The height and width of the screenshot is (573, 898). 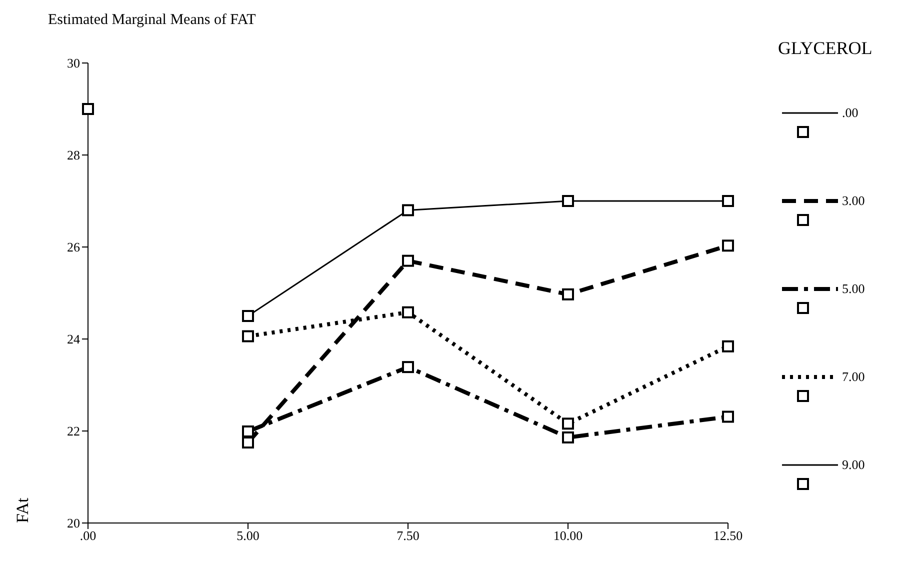 What do you see at coordinates (568, 536) in the screenshot?
I see `x-tick-label: 10.00` at bounding box center [568, 536].